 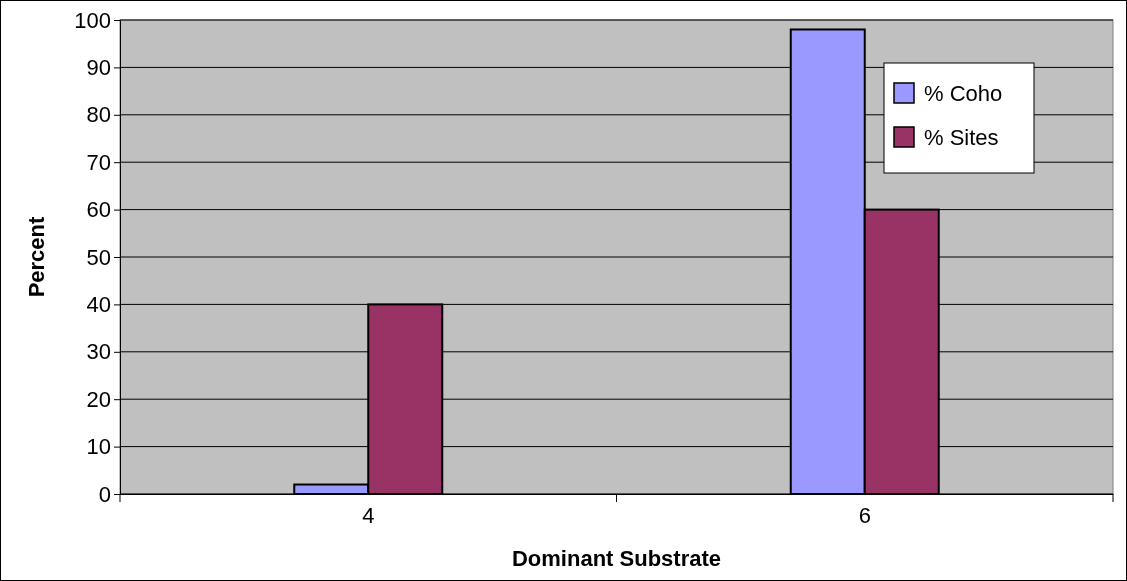 I want to click on y-axis-title: Percent, so click(x=36, y=256).